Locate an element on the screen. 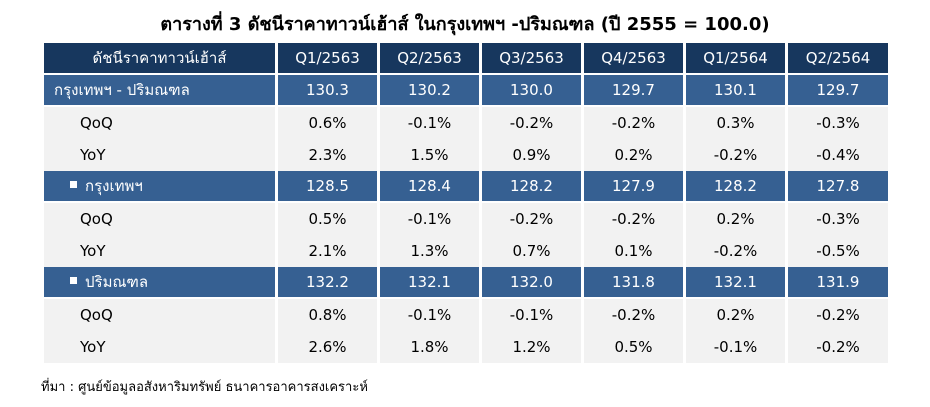 This screenshot has height=407, width=930. header-cell: Q1/2563 is located at coordinates (327, 59).